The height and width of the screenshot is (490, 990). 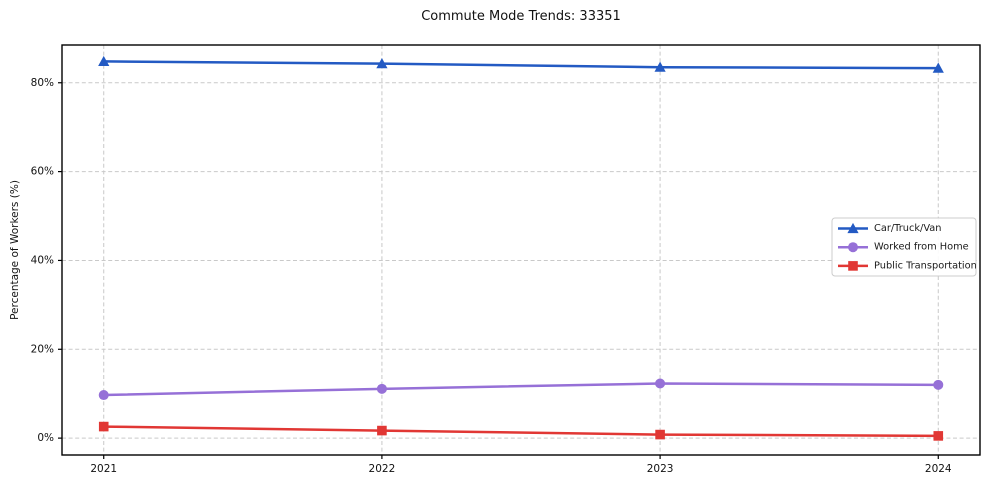 I want to click on y-tick-label: 20%, so click(x=42, y=349).